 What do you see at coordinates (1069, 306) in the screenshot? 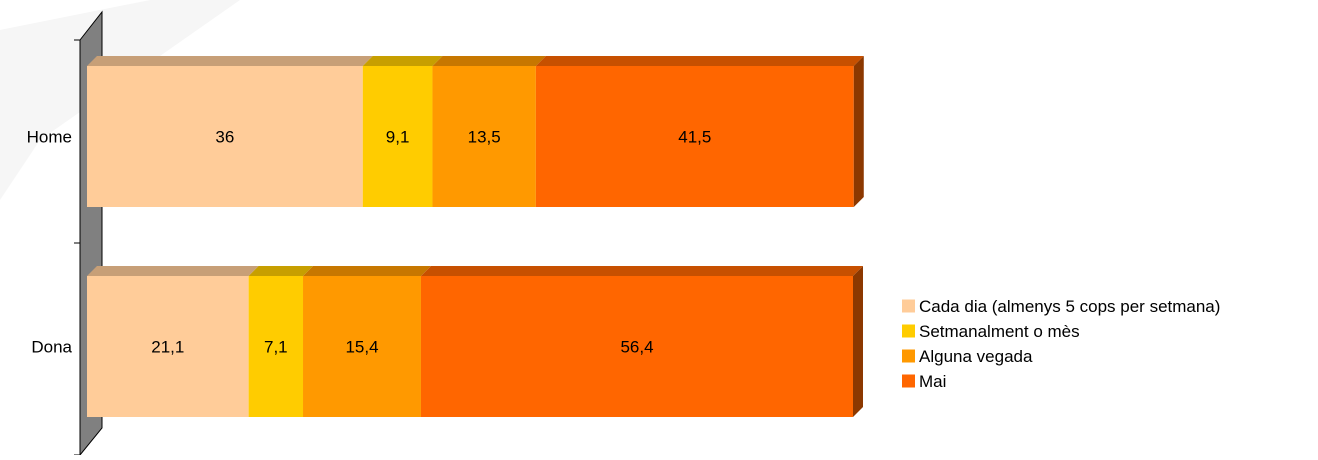
I see `legend-label: Cada dia (almenys 5 cops per setmana)` at bounding box center [1069, 306].